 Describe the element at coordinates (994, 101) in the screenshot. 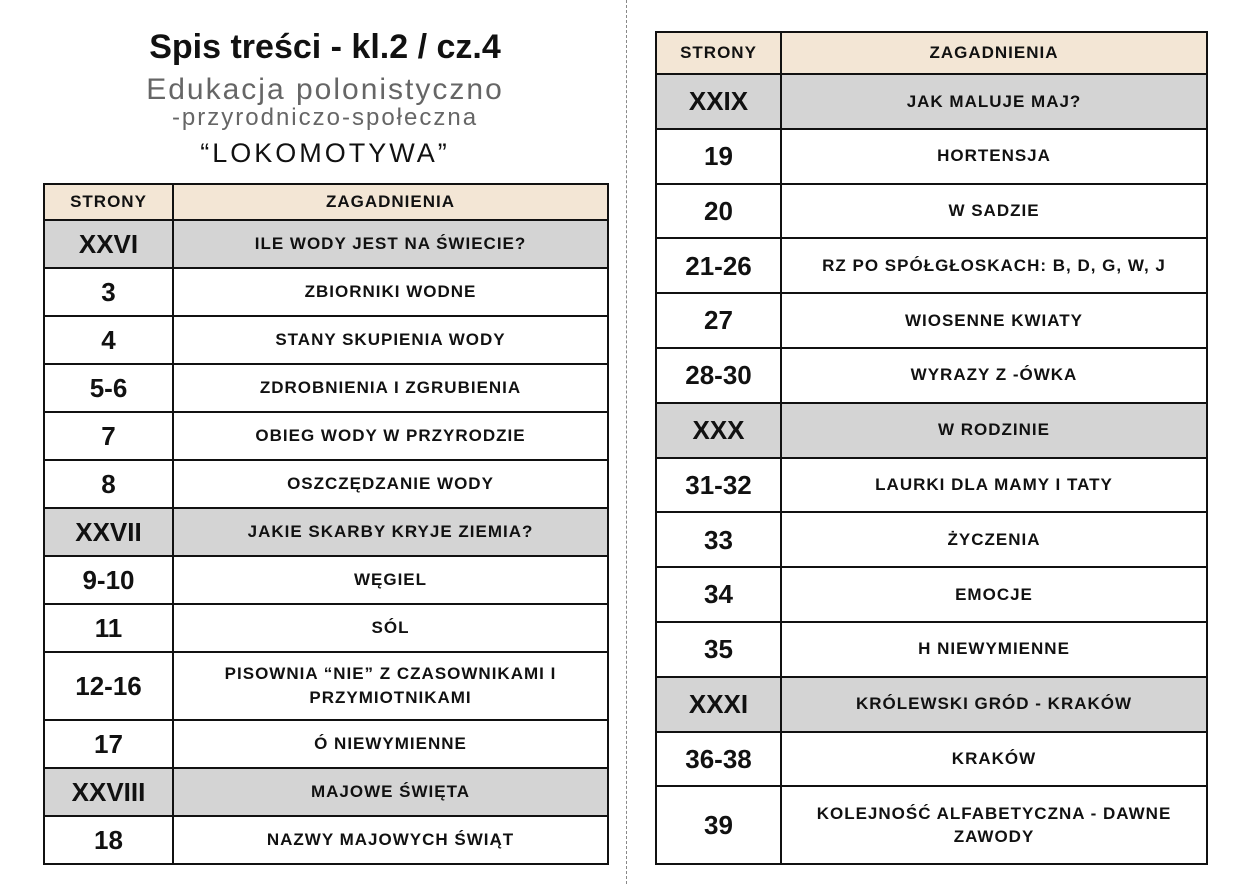

I see `topic-cell: JAK MALUJE MAJ?` at that location.